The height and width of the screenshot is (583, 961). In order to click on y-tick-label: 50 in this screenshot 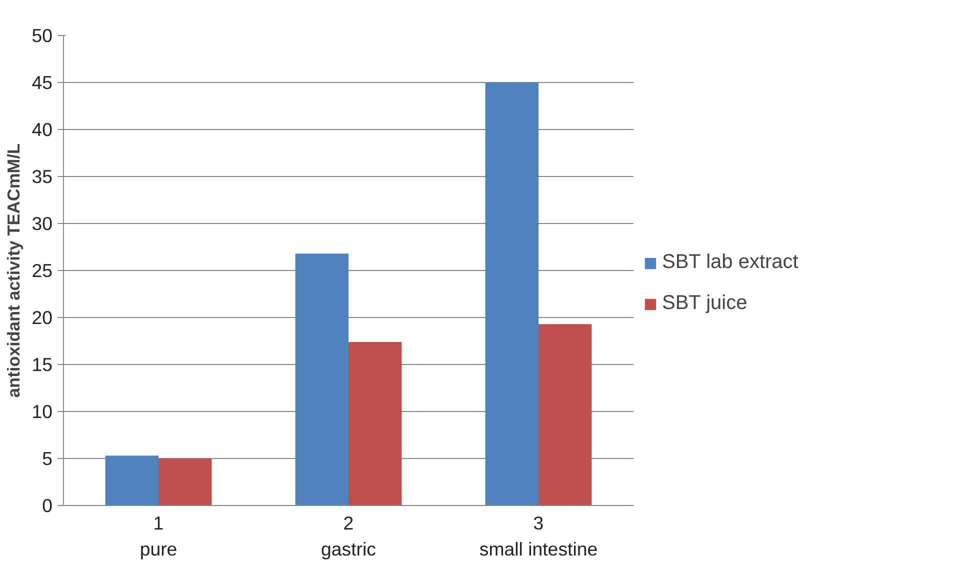, I will do `click(42, 35)`.